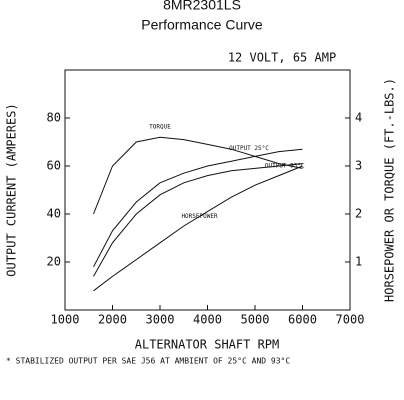 The height and width of the screenshot is (400, 404). I want to click on series-label: HORSEPOWER, so click(199, 216).